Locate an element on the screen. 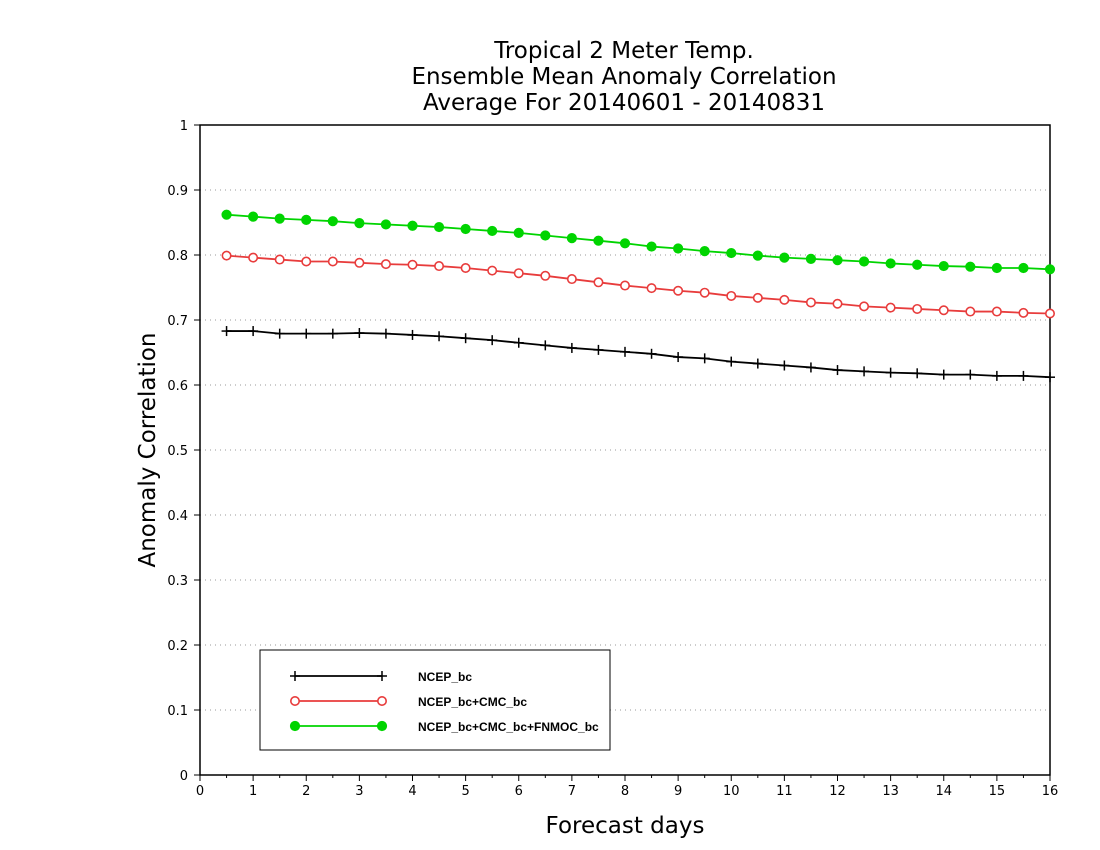 This screenshot has height=850, width=1100. y-tick-label-6: 0.6 is located at coordinates (177, 386).